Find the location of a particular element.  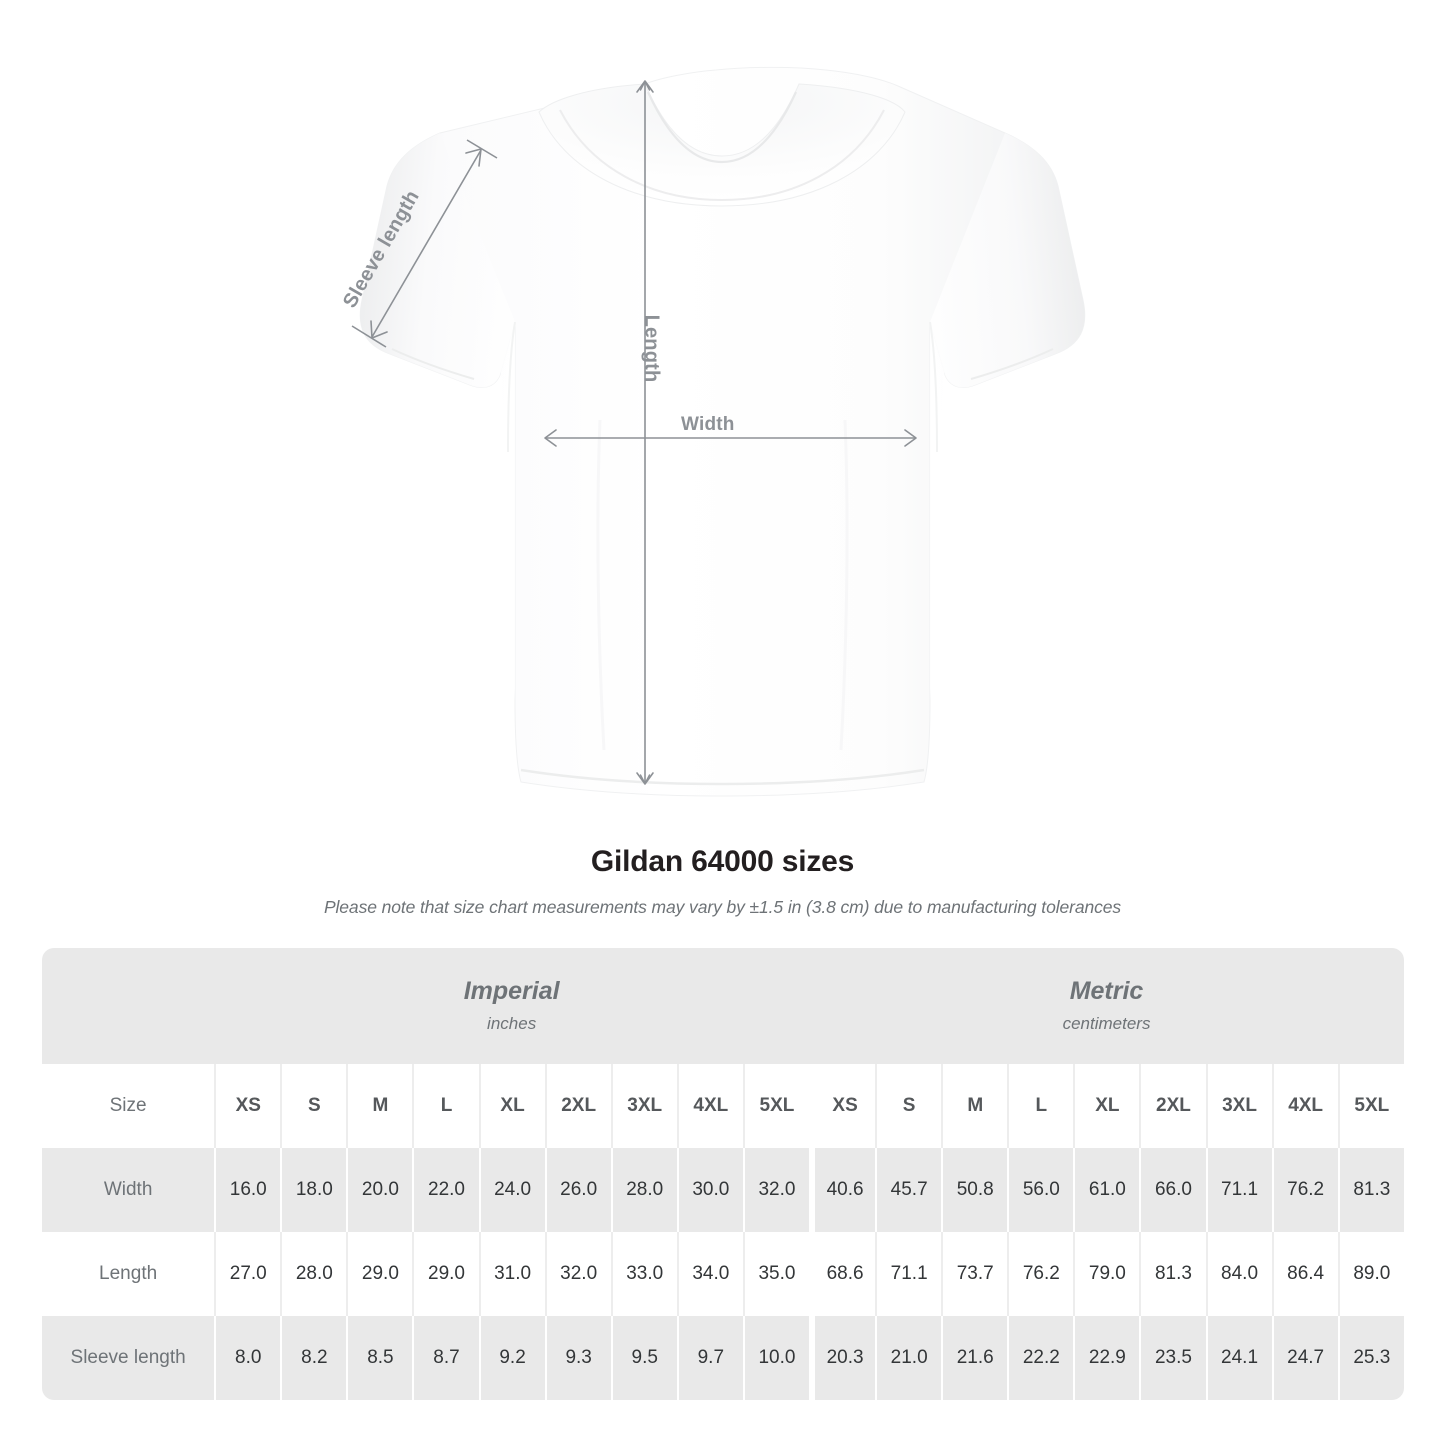

size-header-l-imperial: L is located at coordinates (445, 1106).